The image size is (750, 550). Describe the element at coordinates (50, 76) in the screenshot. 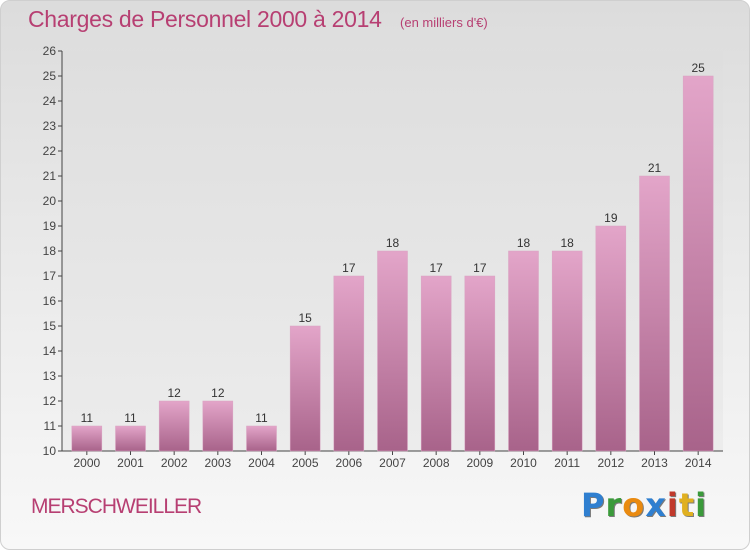

I see `y-tick-label: 25` at that location.